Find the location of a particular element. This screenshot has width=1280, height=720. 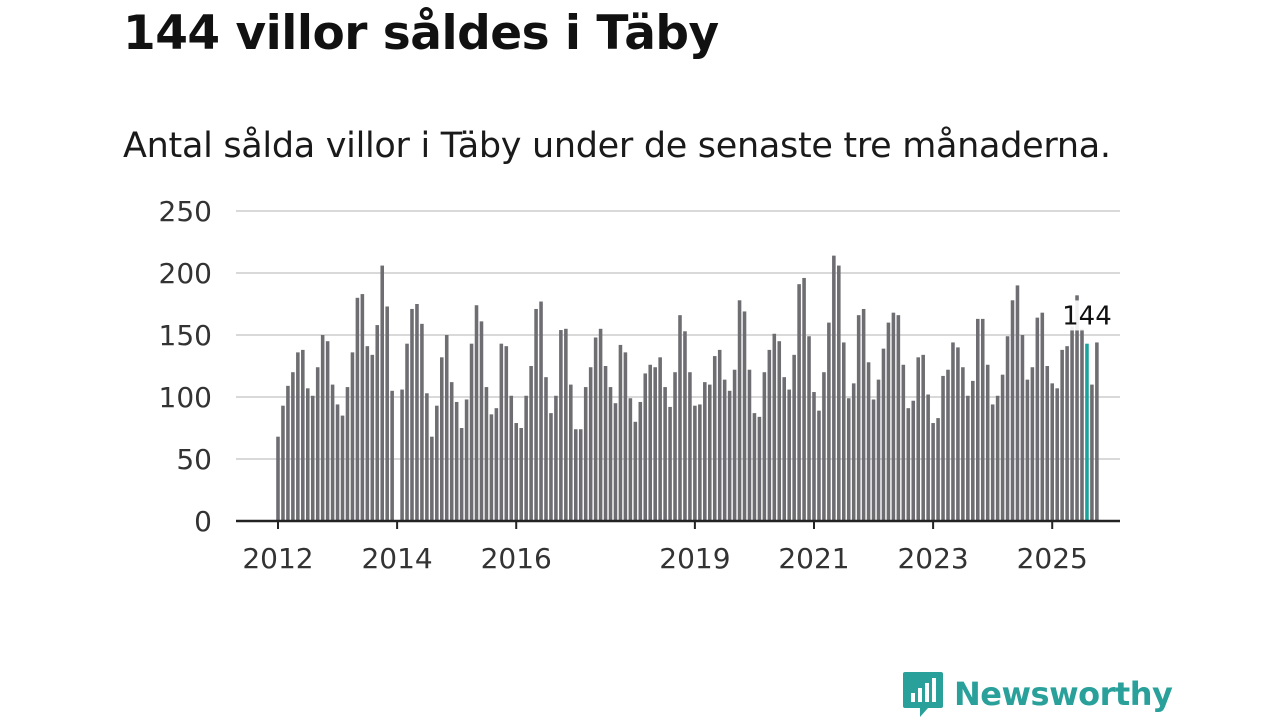

x-tick-label: 2025 is located at coordinates (1052, 558).